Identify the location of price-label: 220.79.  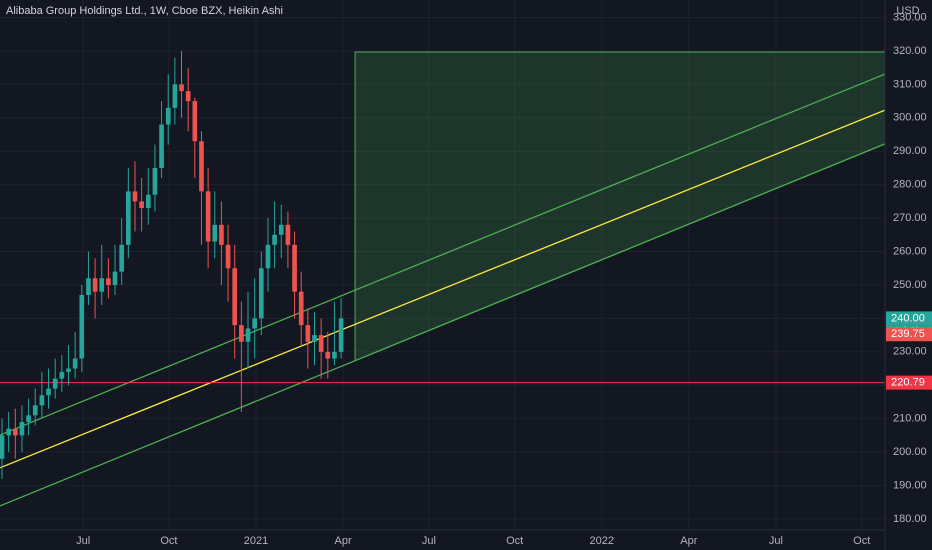
(908, 383).